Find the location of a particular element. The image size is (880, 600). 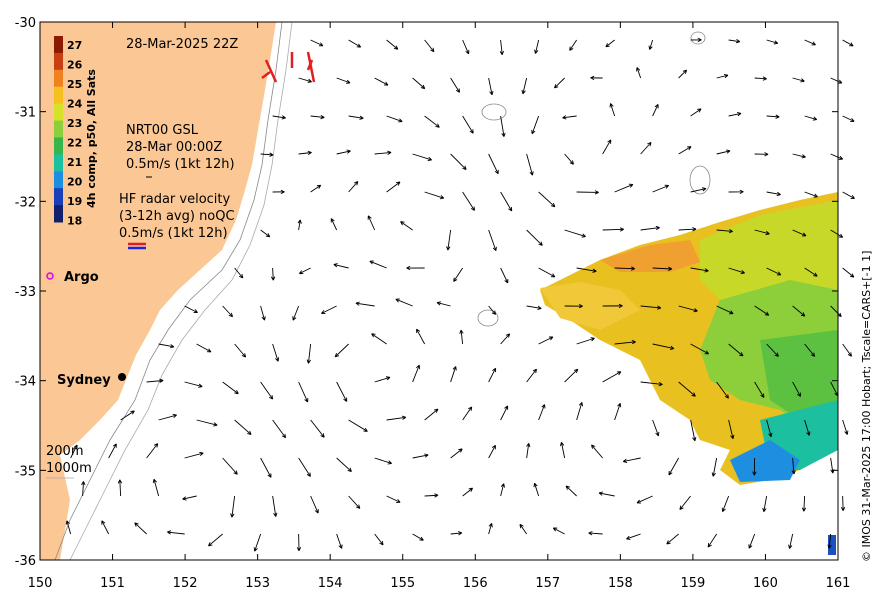

x-tick-label: 159 is located at coordinates (692, 583).